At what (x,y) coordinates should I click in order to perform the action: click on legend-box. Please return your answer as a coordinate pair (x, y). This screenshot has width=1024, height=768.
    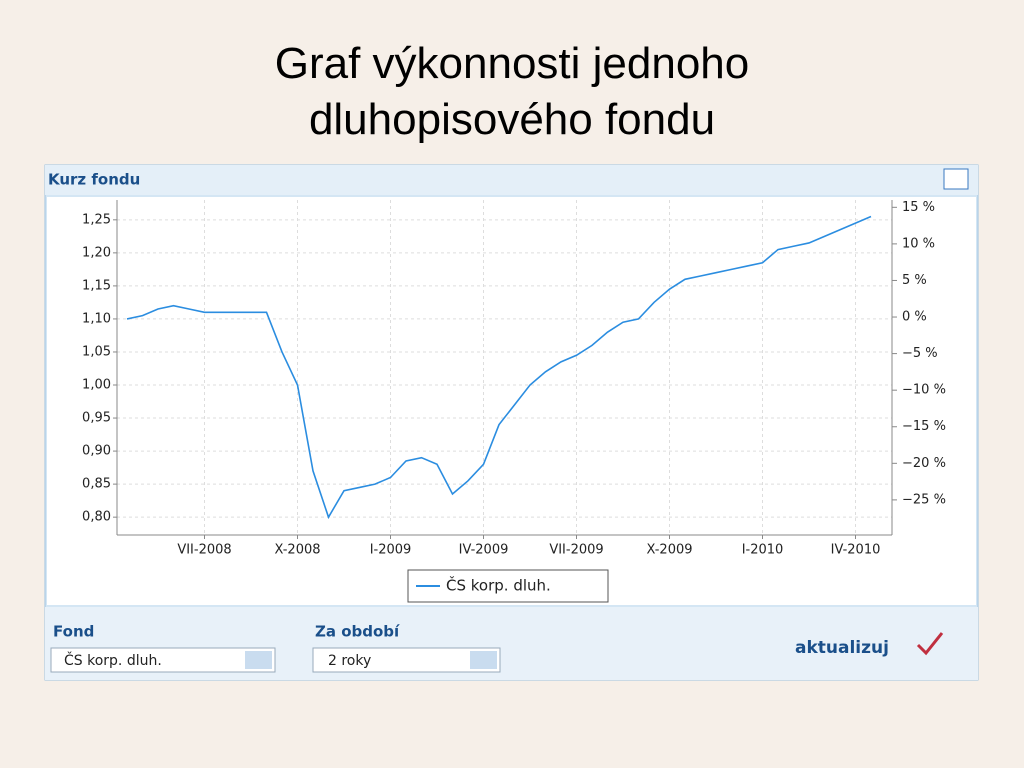
    Looking at the image, I should click on (508, 586).